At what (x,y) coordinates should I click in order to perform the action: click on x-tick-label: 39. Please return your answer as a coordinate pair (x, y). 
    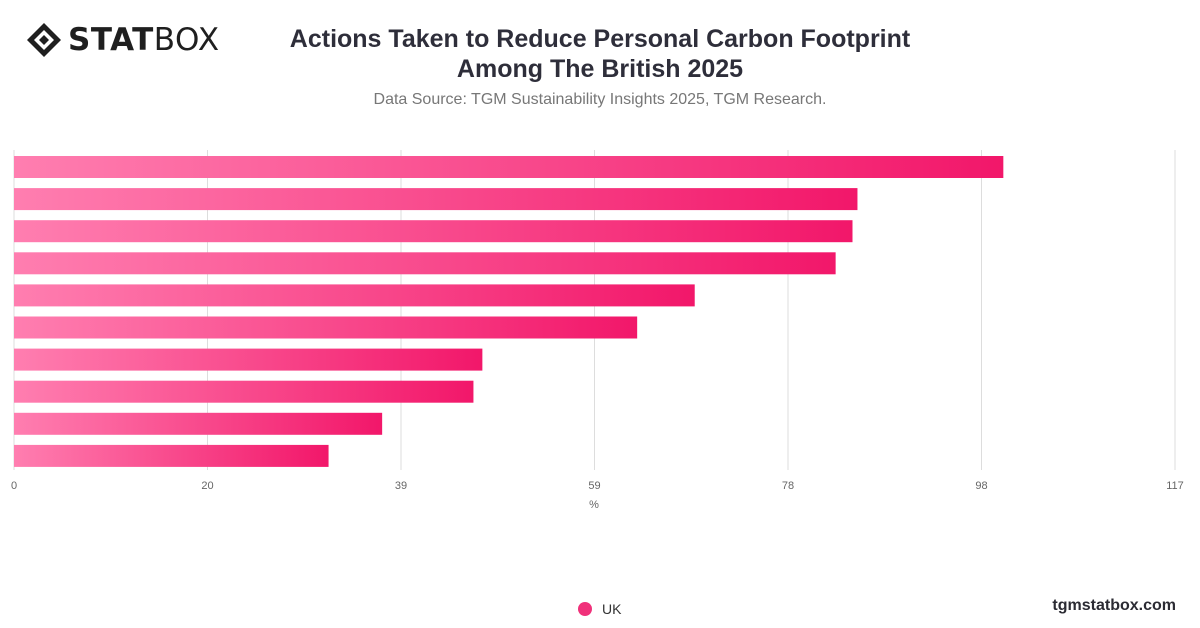
    Looking at the image, I should click on (401, 486).